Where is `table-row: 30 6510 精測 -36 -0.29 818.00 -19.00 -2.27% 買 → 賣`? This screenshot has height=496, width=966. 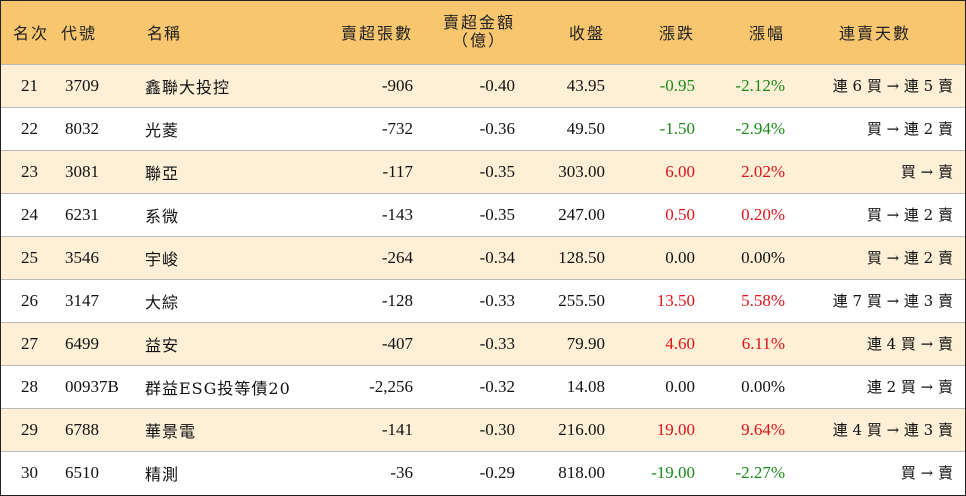
table-row: 30 6510 精測 -36 -0.29 818.00 -19.00 -2.27% 買 → 賣 is located at coordinates (483, 472).